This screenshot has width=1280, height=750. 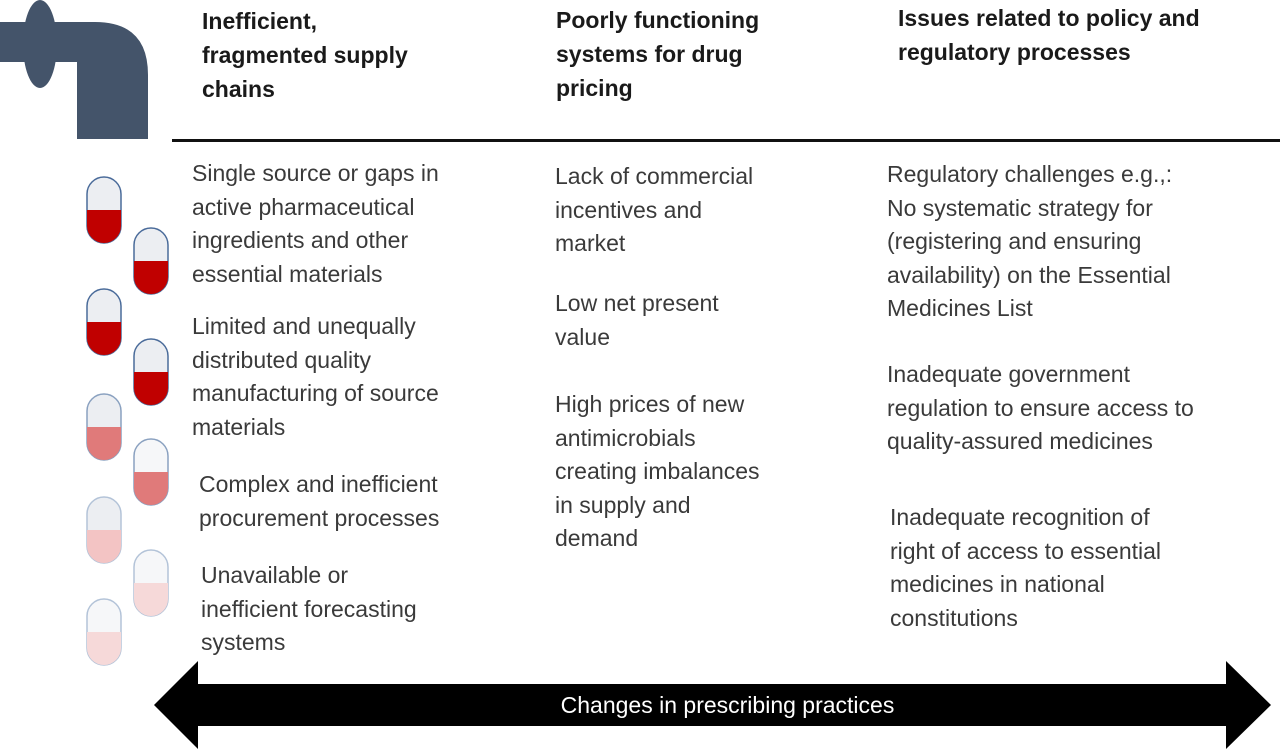 I want to click on header-divider, so click(x=726, y=140).